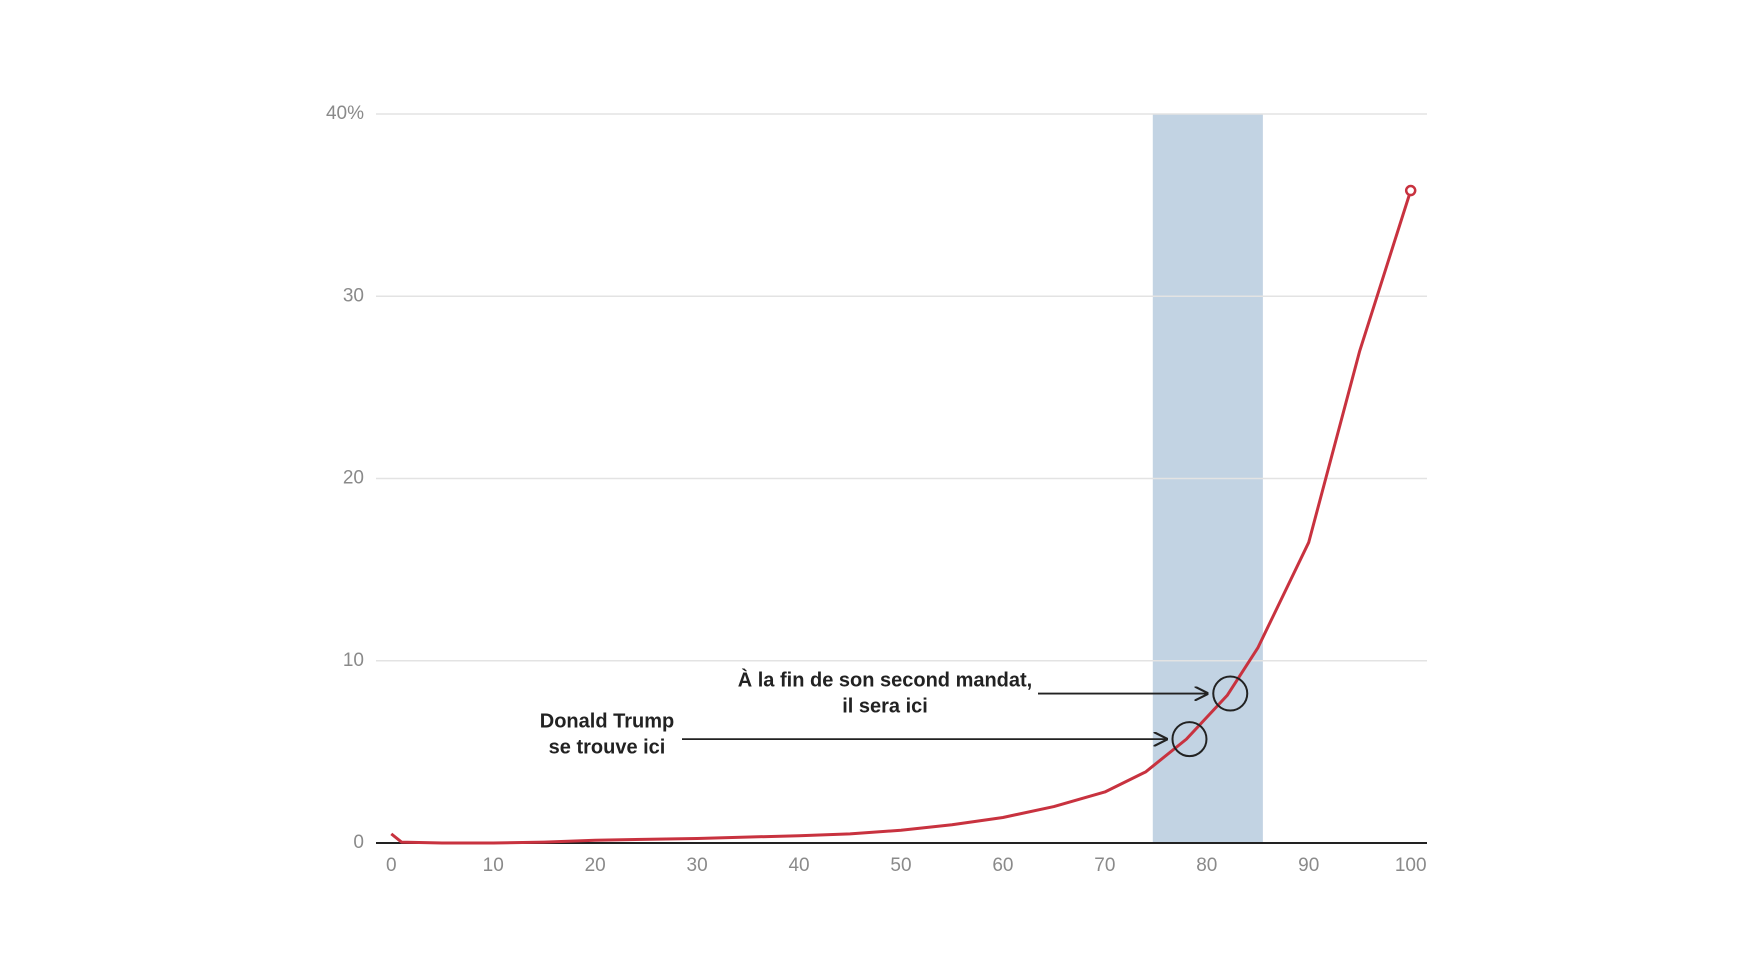  Describe the element at coordinates (1206, 865) in the screenshot. I see `x-tick-label: 80` at that location.